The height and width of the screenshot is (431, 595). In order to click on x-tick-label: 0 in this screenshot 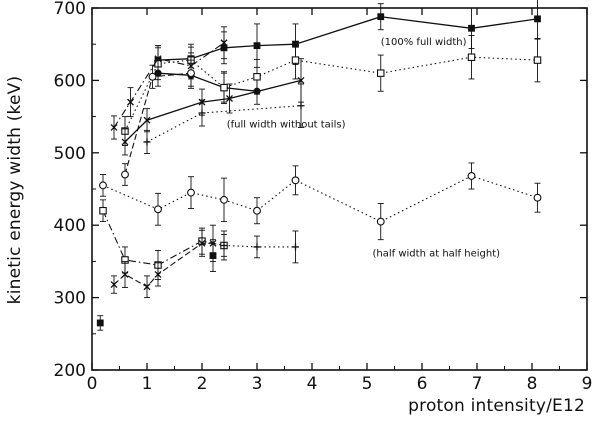, I will do `click(92, 384)`.